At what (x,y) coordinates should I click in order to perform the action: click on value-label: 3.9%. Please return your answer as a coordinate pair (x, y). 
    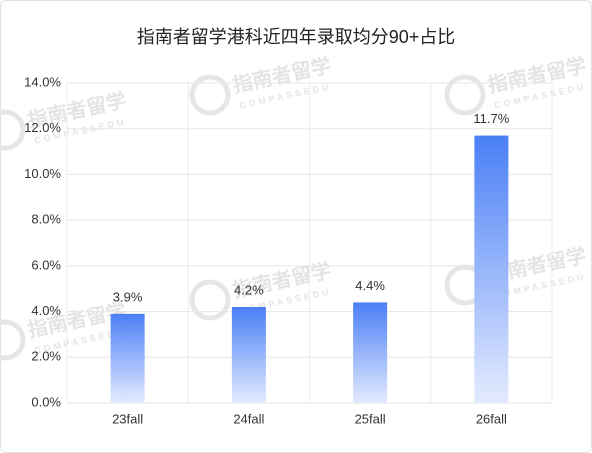
    Looking at the image, I should click on (128, 296).